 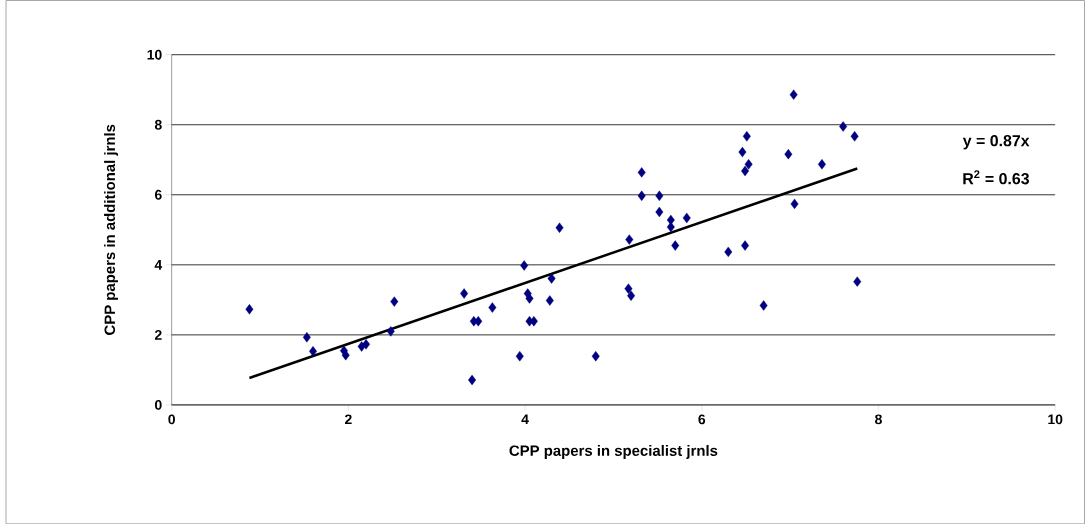 I want to click on x-tick-label: 10, so click(x=1055, y=419).